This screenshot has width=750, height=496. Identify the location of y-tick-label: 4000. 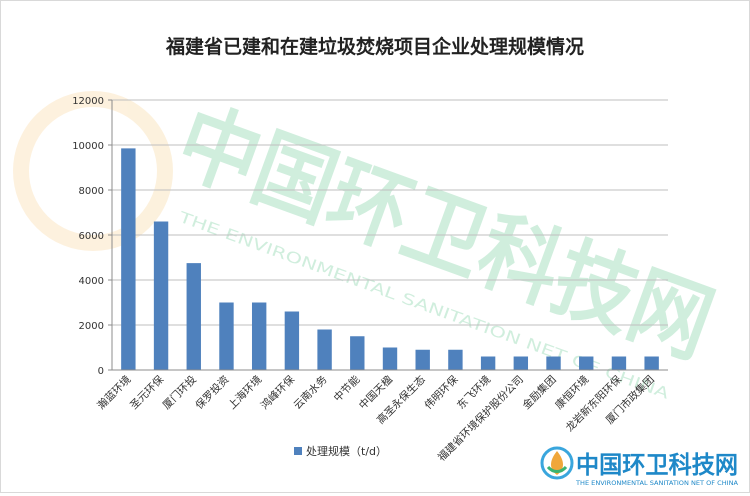
(91, 281).